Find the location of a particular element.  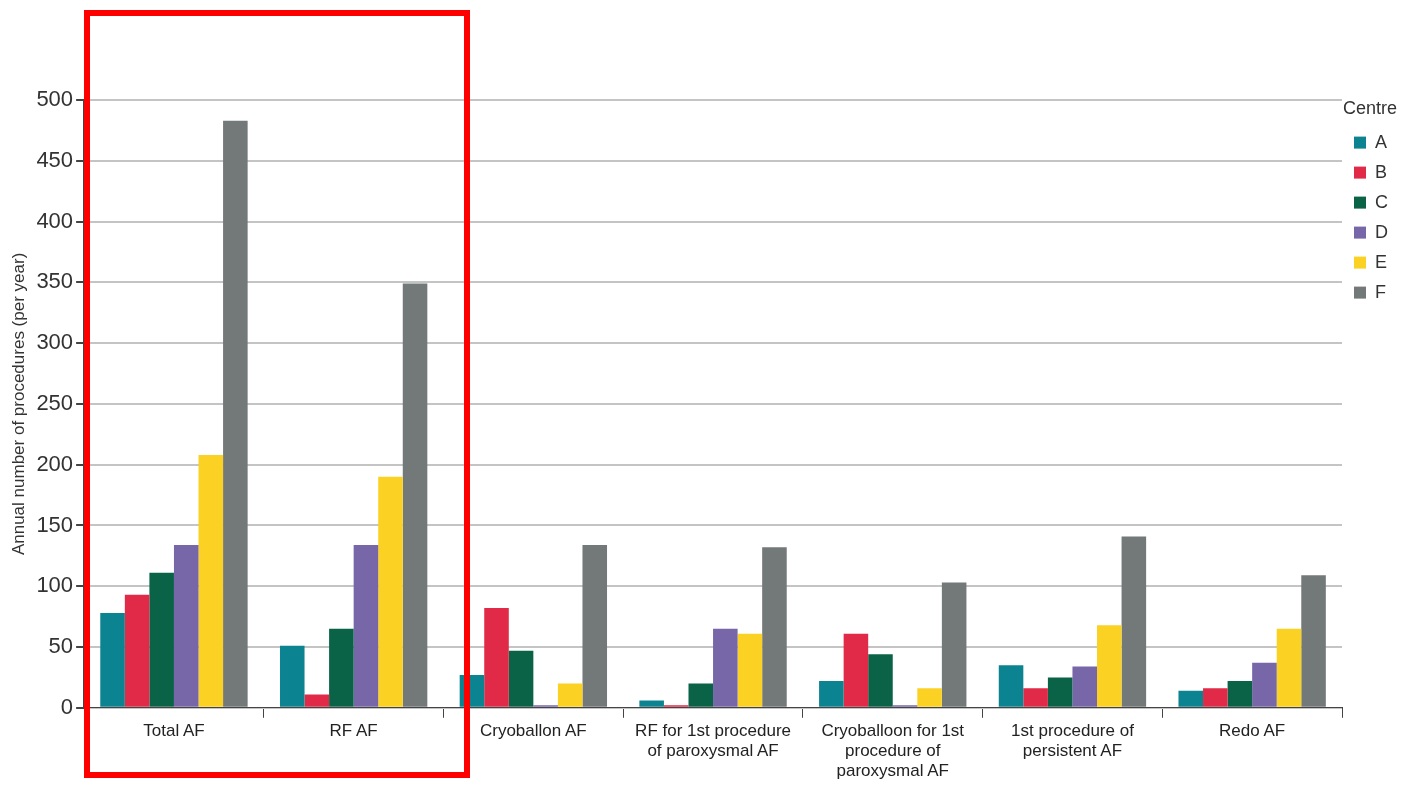

x-tick-label: Redo AF is located at coordinates (1252, 730).